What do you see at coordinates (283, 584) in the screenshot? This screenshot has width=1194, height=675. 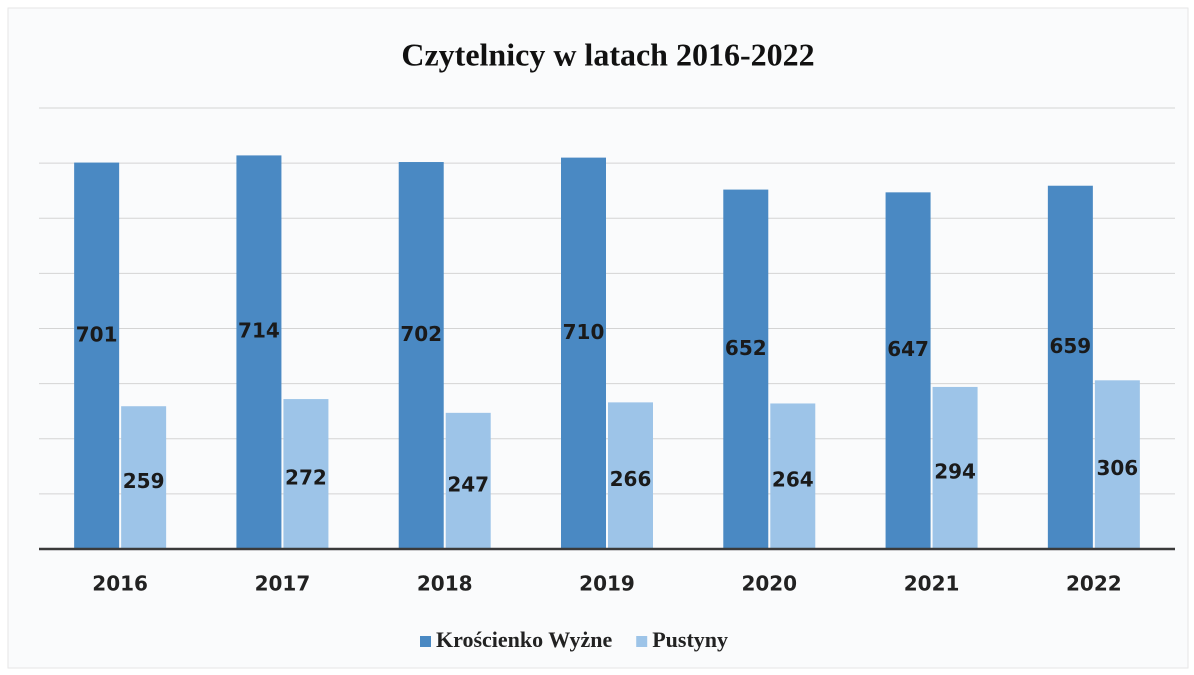 I see `x-tick-label: 2017` at bounding box center [283, 584].